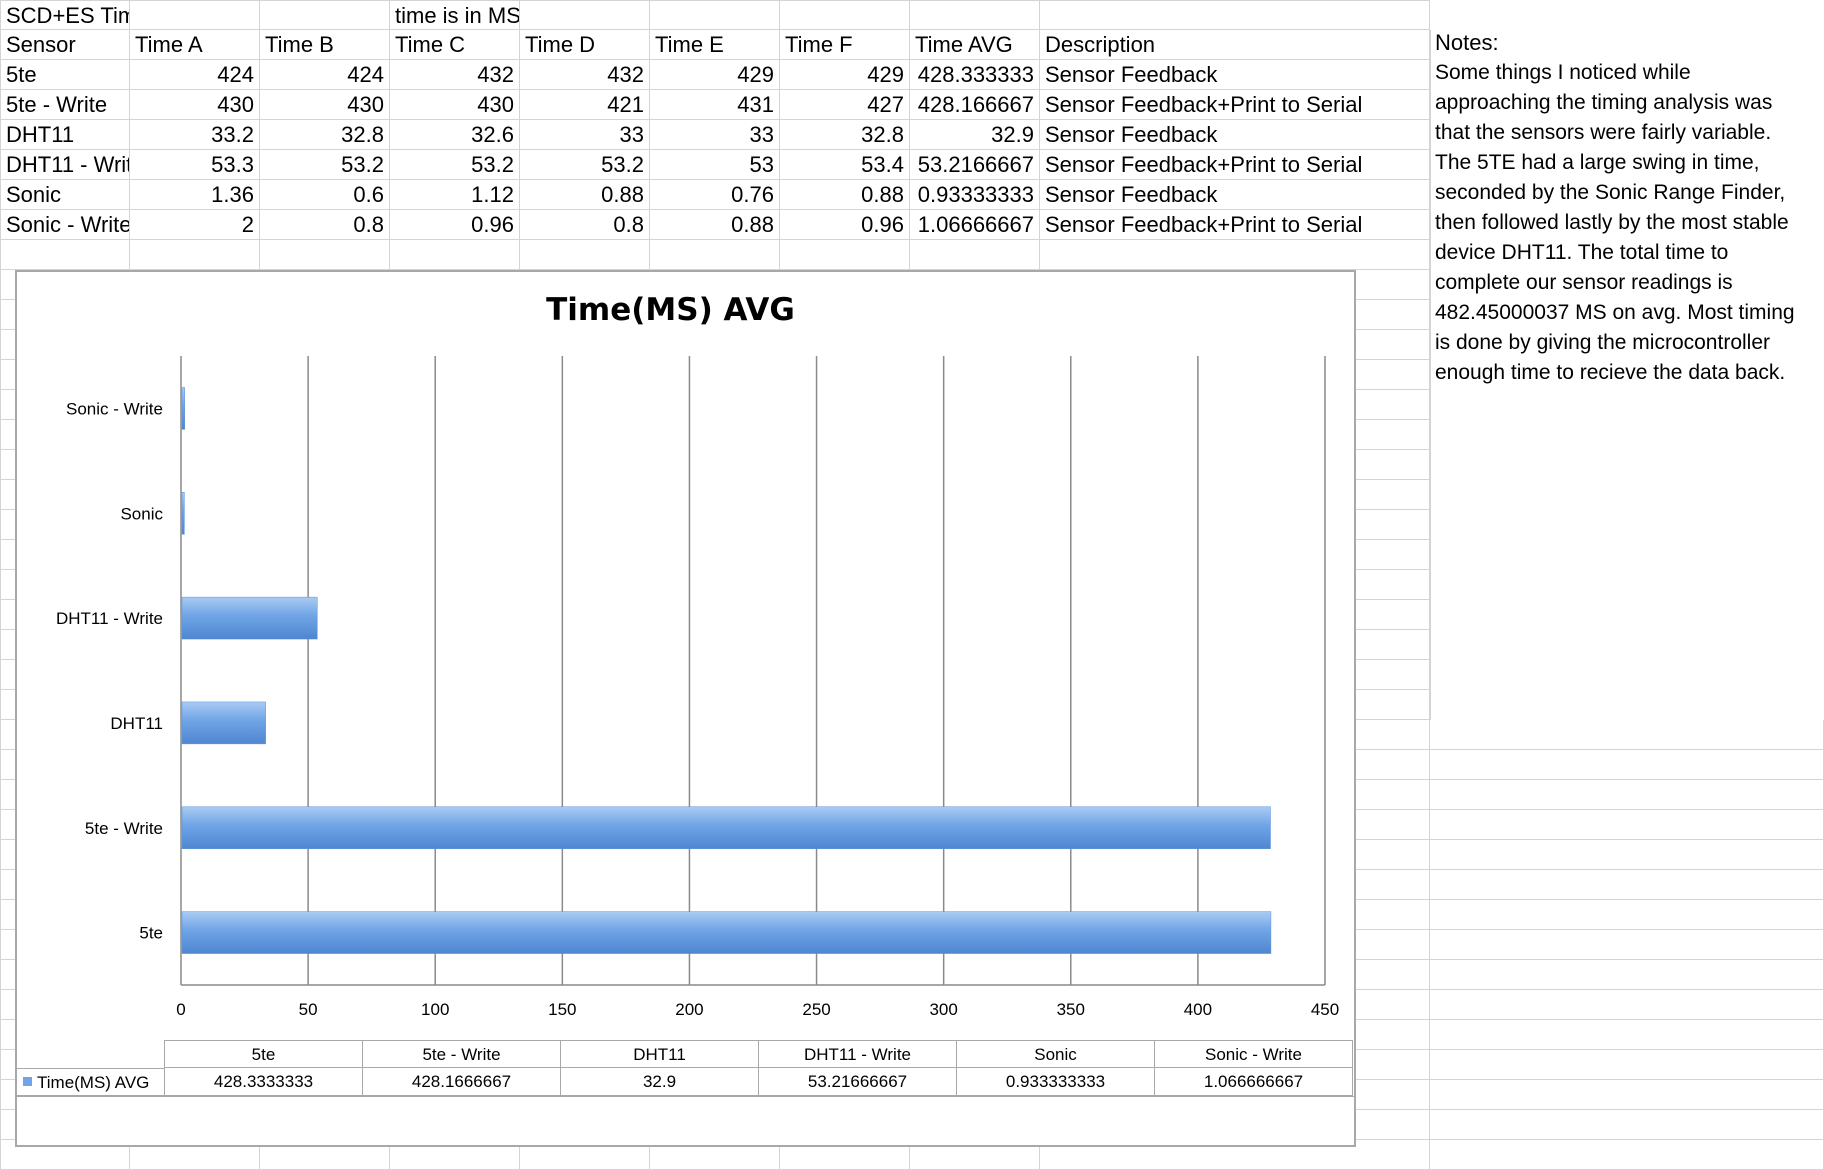  What do you see at coordinates (65, 105) in the screenshot?
I see `row-label-cell: 5te - Write` at bounding box center [65, 105].